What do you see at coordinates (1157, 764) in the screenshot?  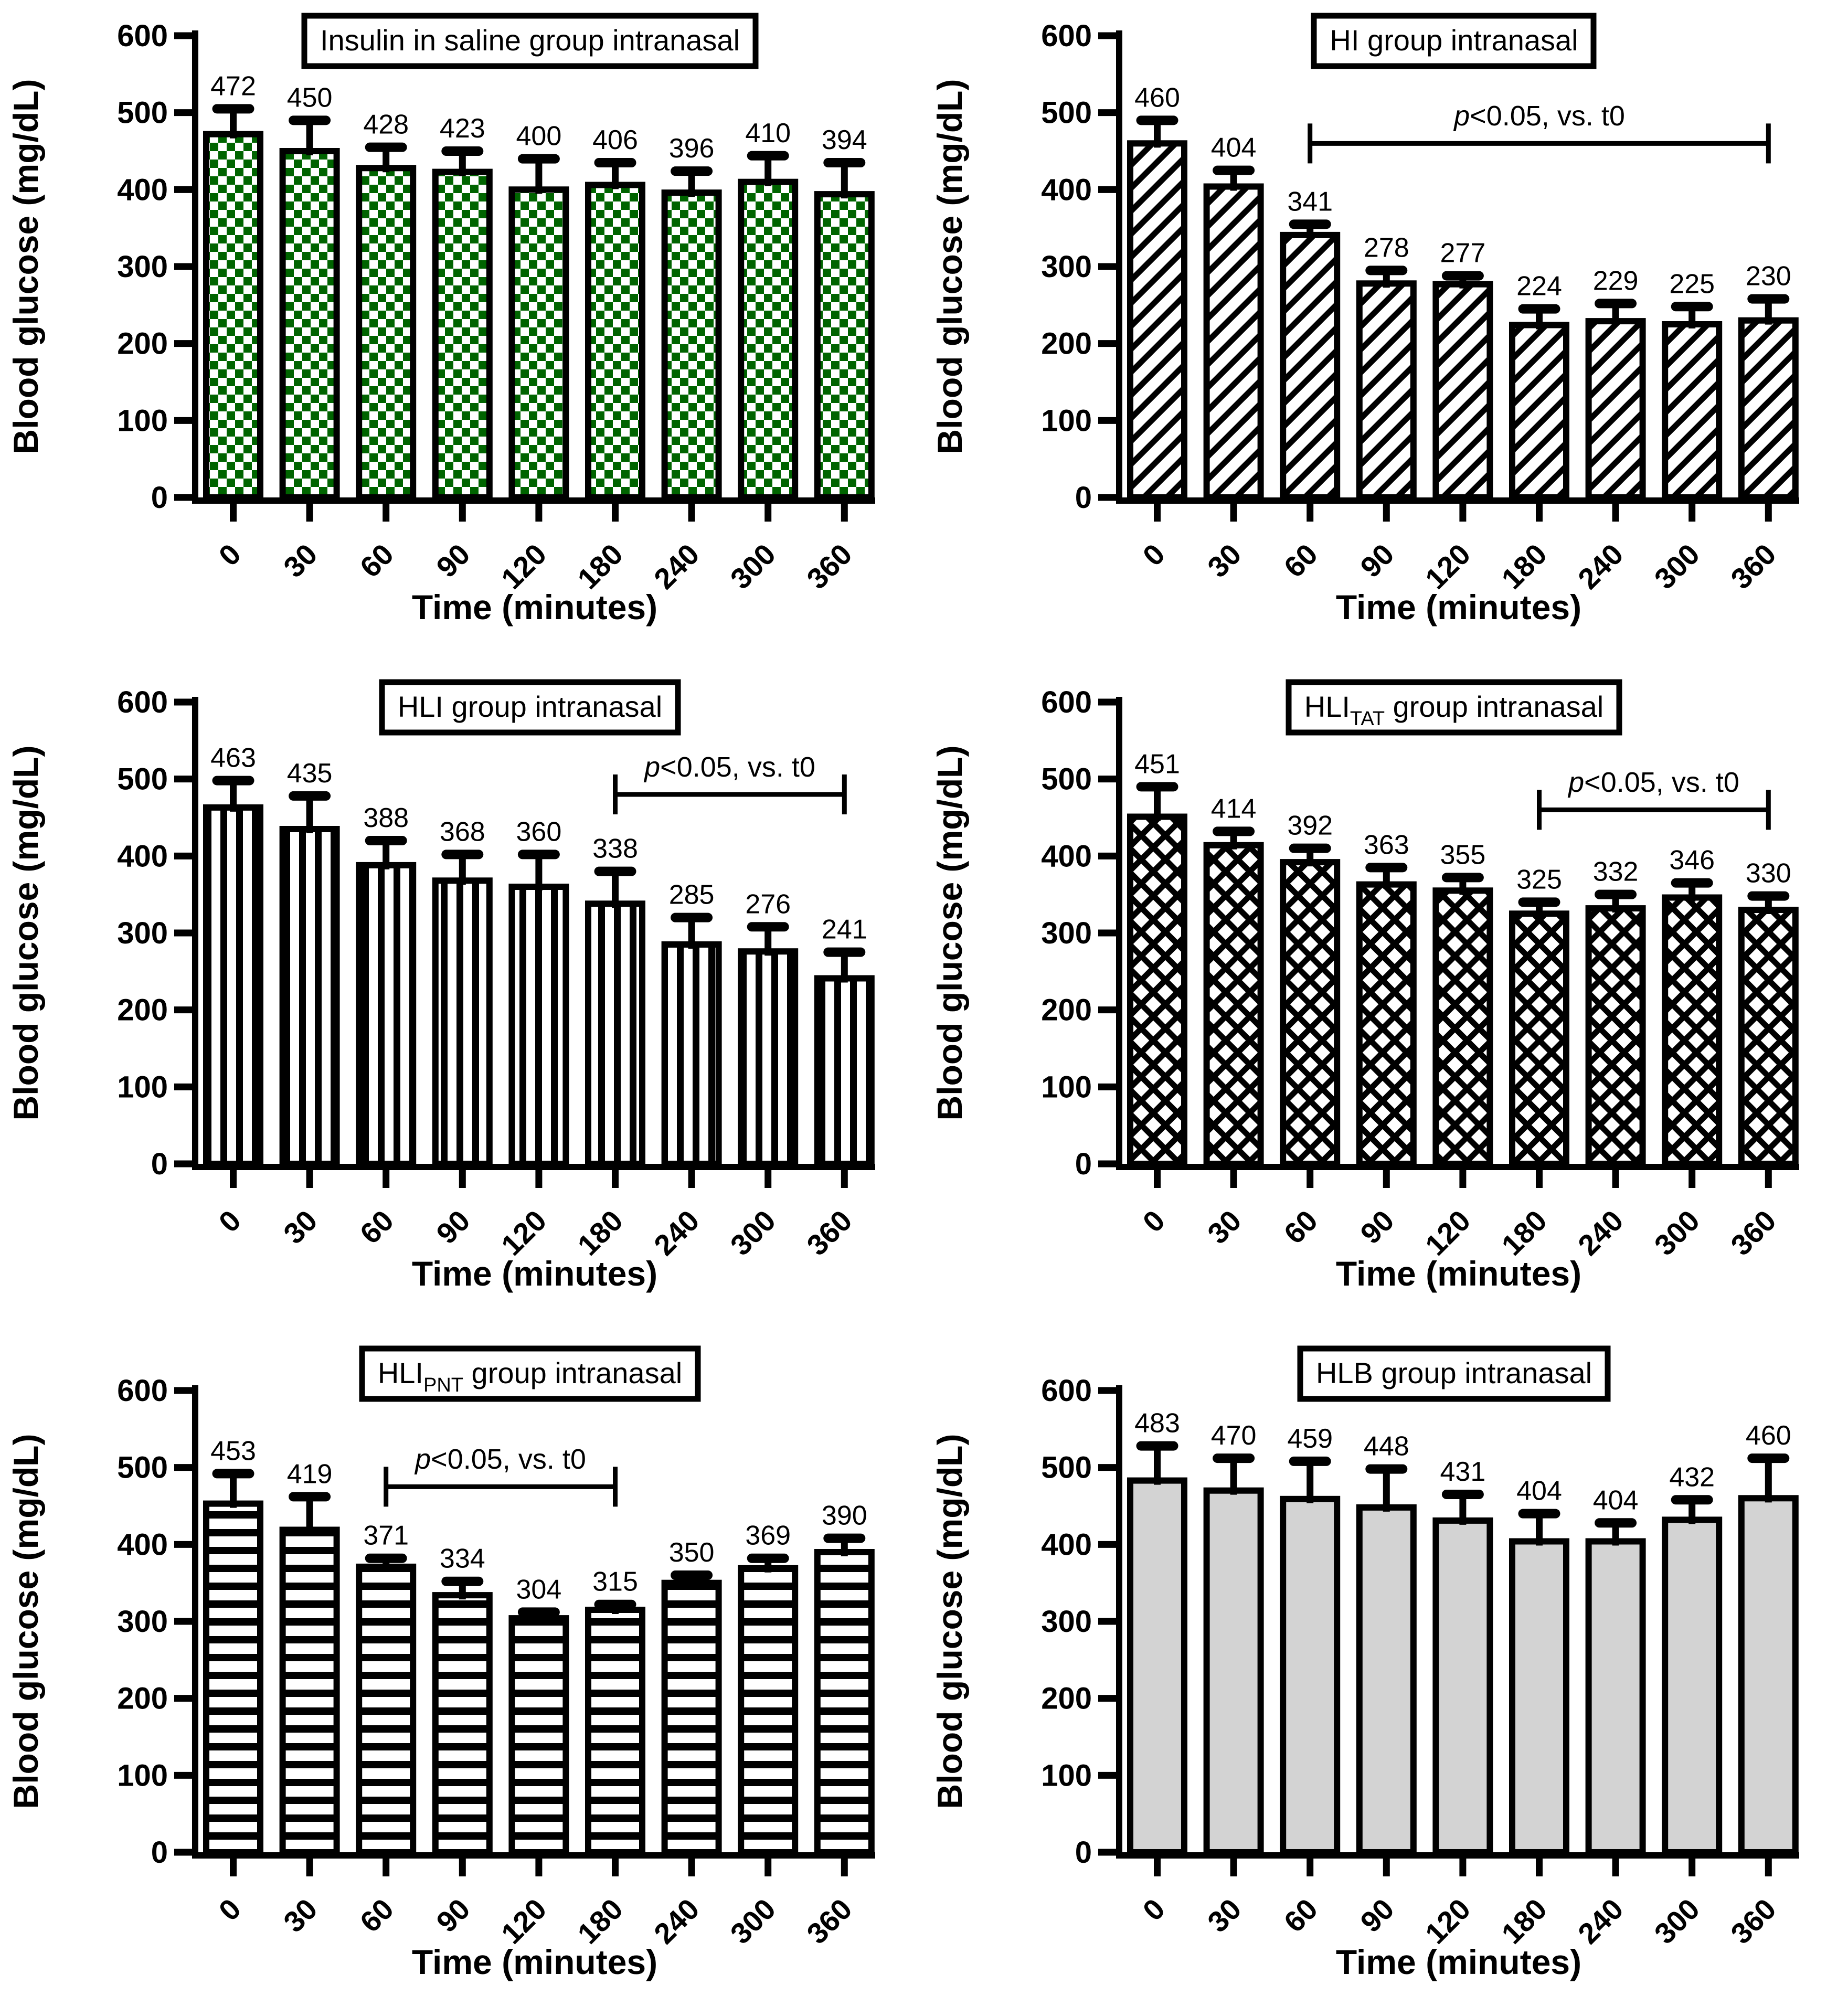 I see `bar-value-label: 451` at bounding box center [1157, 764].